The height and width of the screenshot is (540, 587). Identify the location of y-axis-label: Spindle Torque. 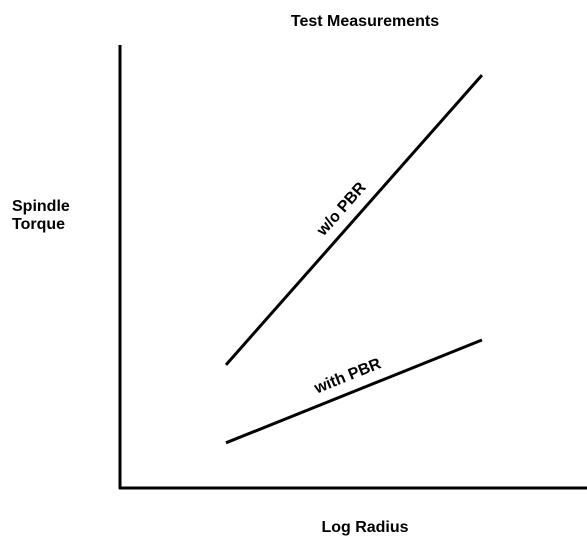
(41, 215).